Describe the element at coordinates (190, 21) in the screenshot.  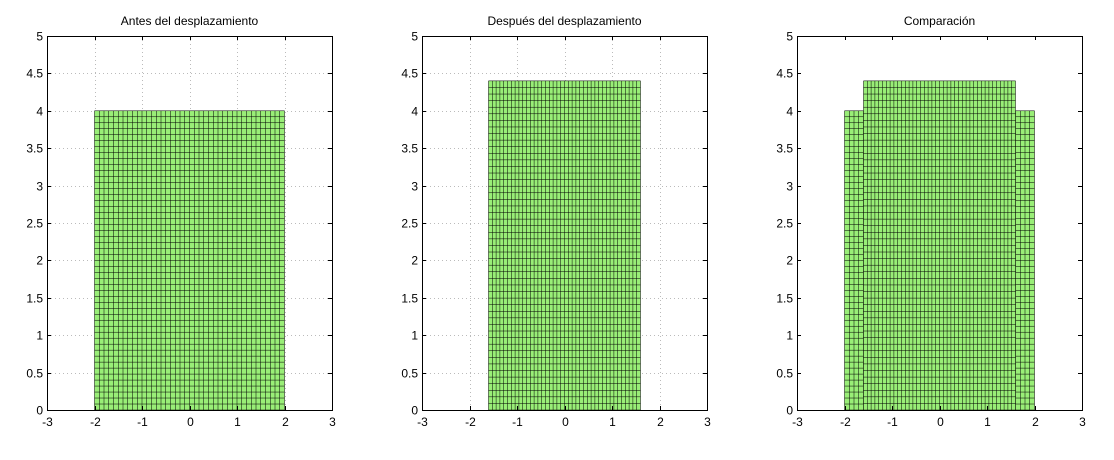
I see `chart-title: Antes del desplazamiento` at that location.